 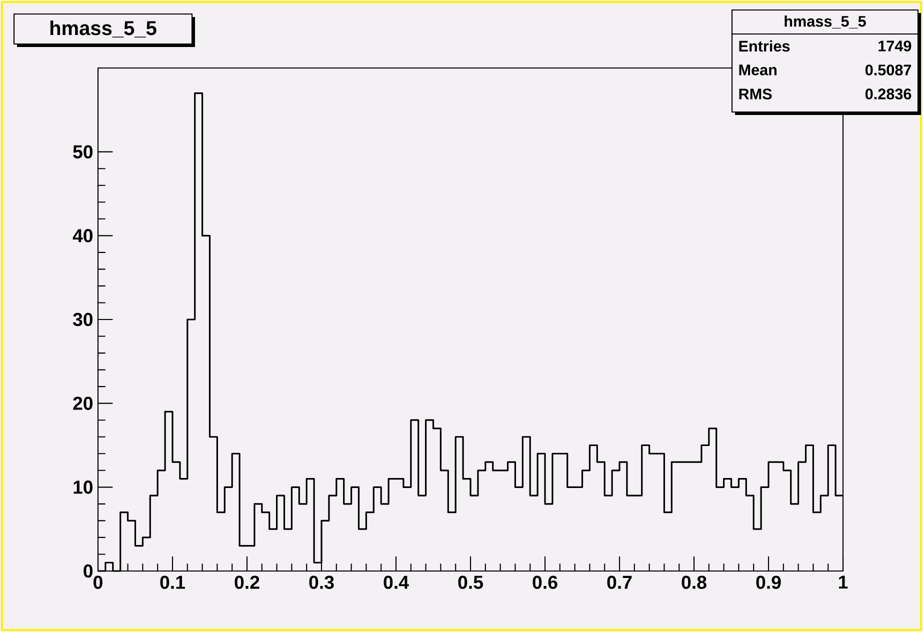 I want to click on x-tick-label: 1, so click(x=843, y=582).